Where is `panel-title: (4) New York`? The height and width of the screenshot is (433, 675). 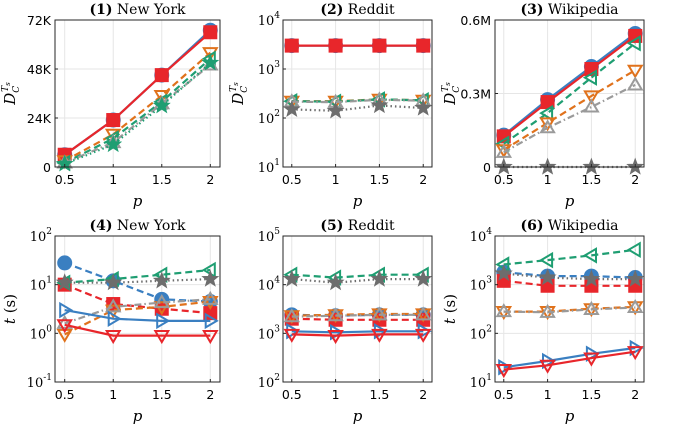 panel-title: (4) New York is located at coordinates (137, 226).